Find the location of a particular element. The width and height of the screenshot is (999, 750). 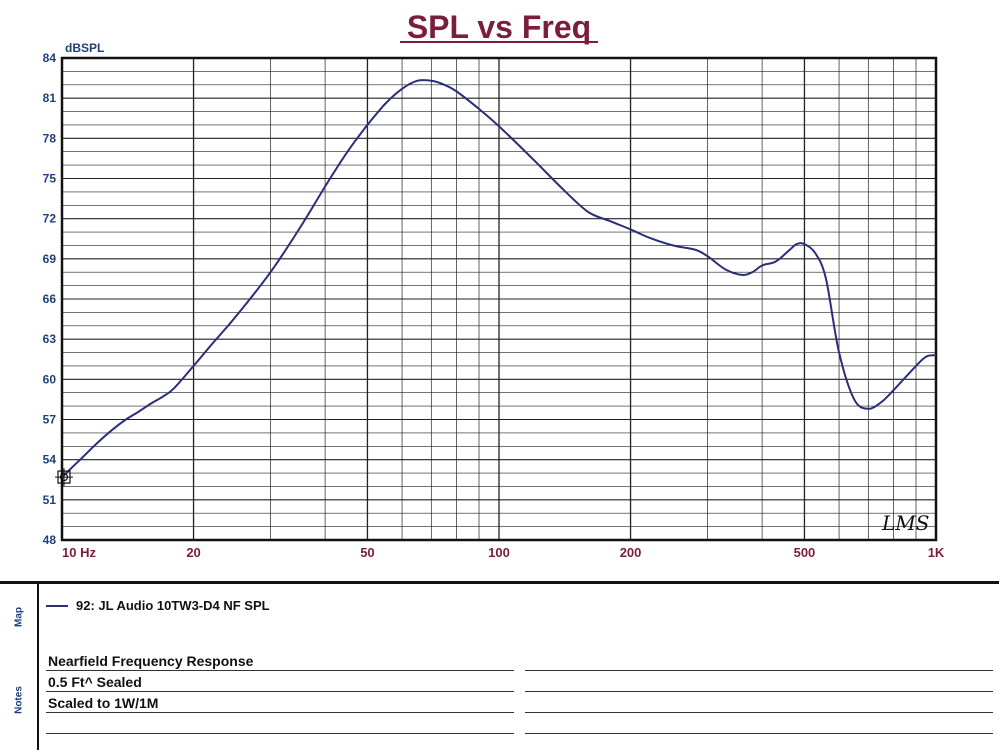

notes-label-text: Notes is located at coordinates (18, 700).